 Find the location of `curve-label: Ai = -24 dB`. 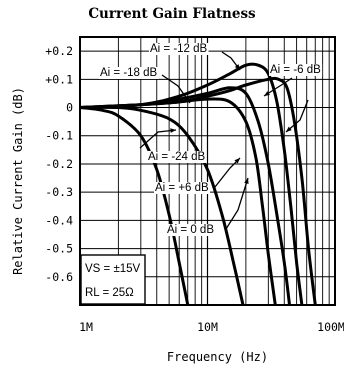

curve-label: Ai = -24 dB is located at coordinates (177, 157).